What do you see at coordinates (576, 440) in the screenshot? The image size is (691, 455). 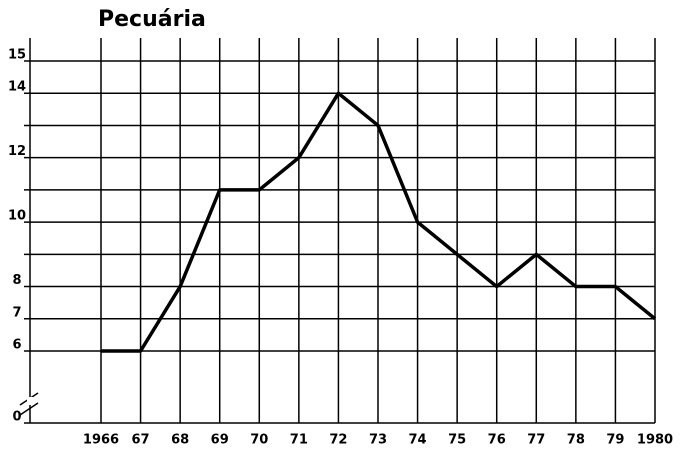 I see `x-tick-label: 78` at bounding box center [576, 440].